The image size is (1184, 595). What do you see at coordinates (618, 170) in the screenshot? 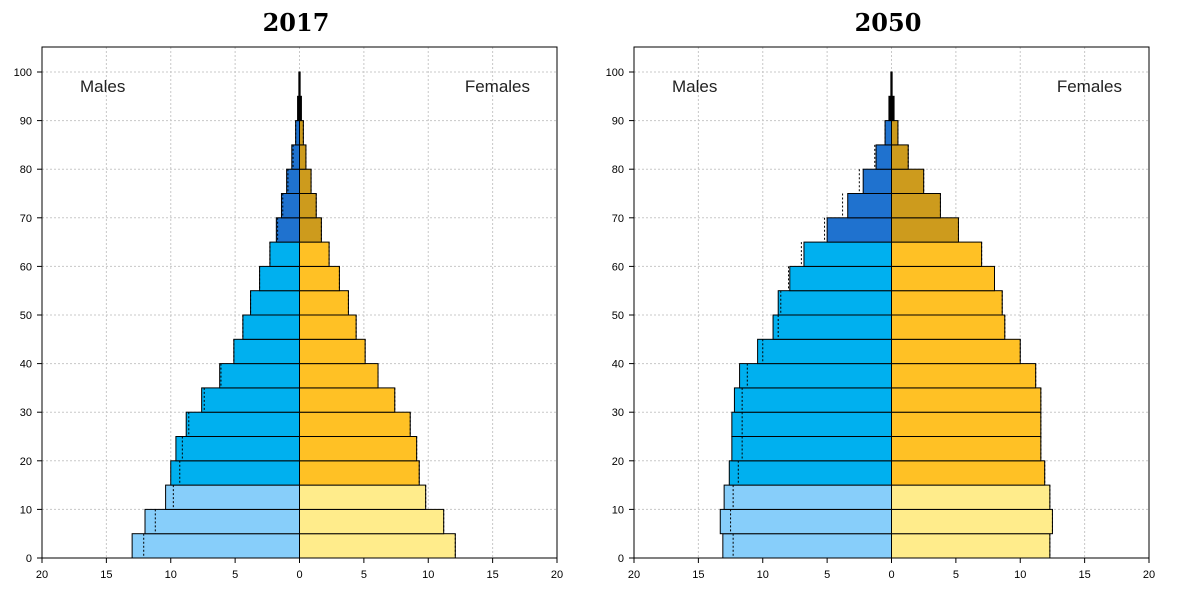
I see `y-tick-label: 80` at bounding box center [618, 170].